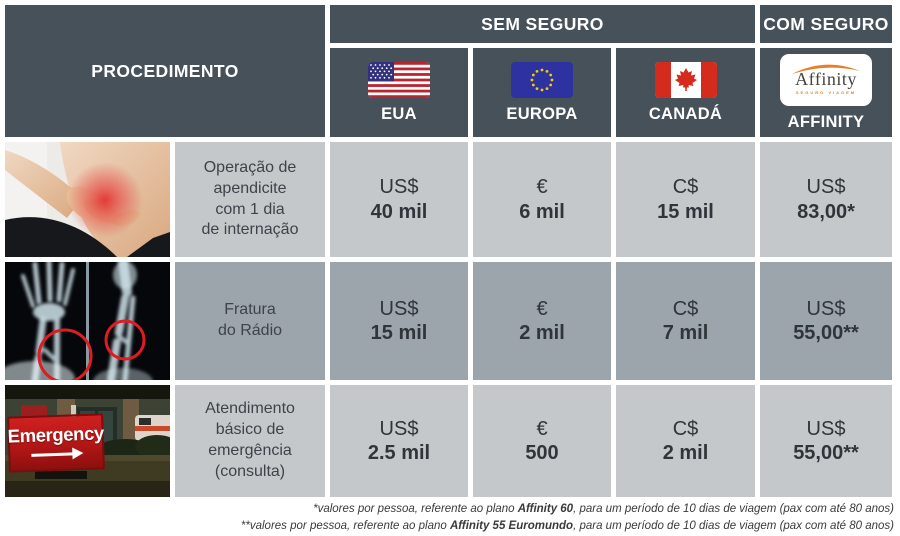 This screenshot has width=900, height=536. I want to click on procedure-header-label: PROCEDIMENTO, so click(165, 70).